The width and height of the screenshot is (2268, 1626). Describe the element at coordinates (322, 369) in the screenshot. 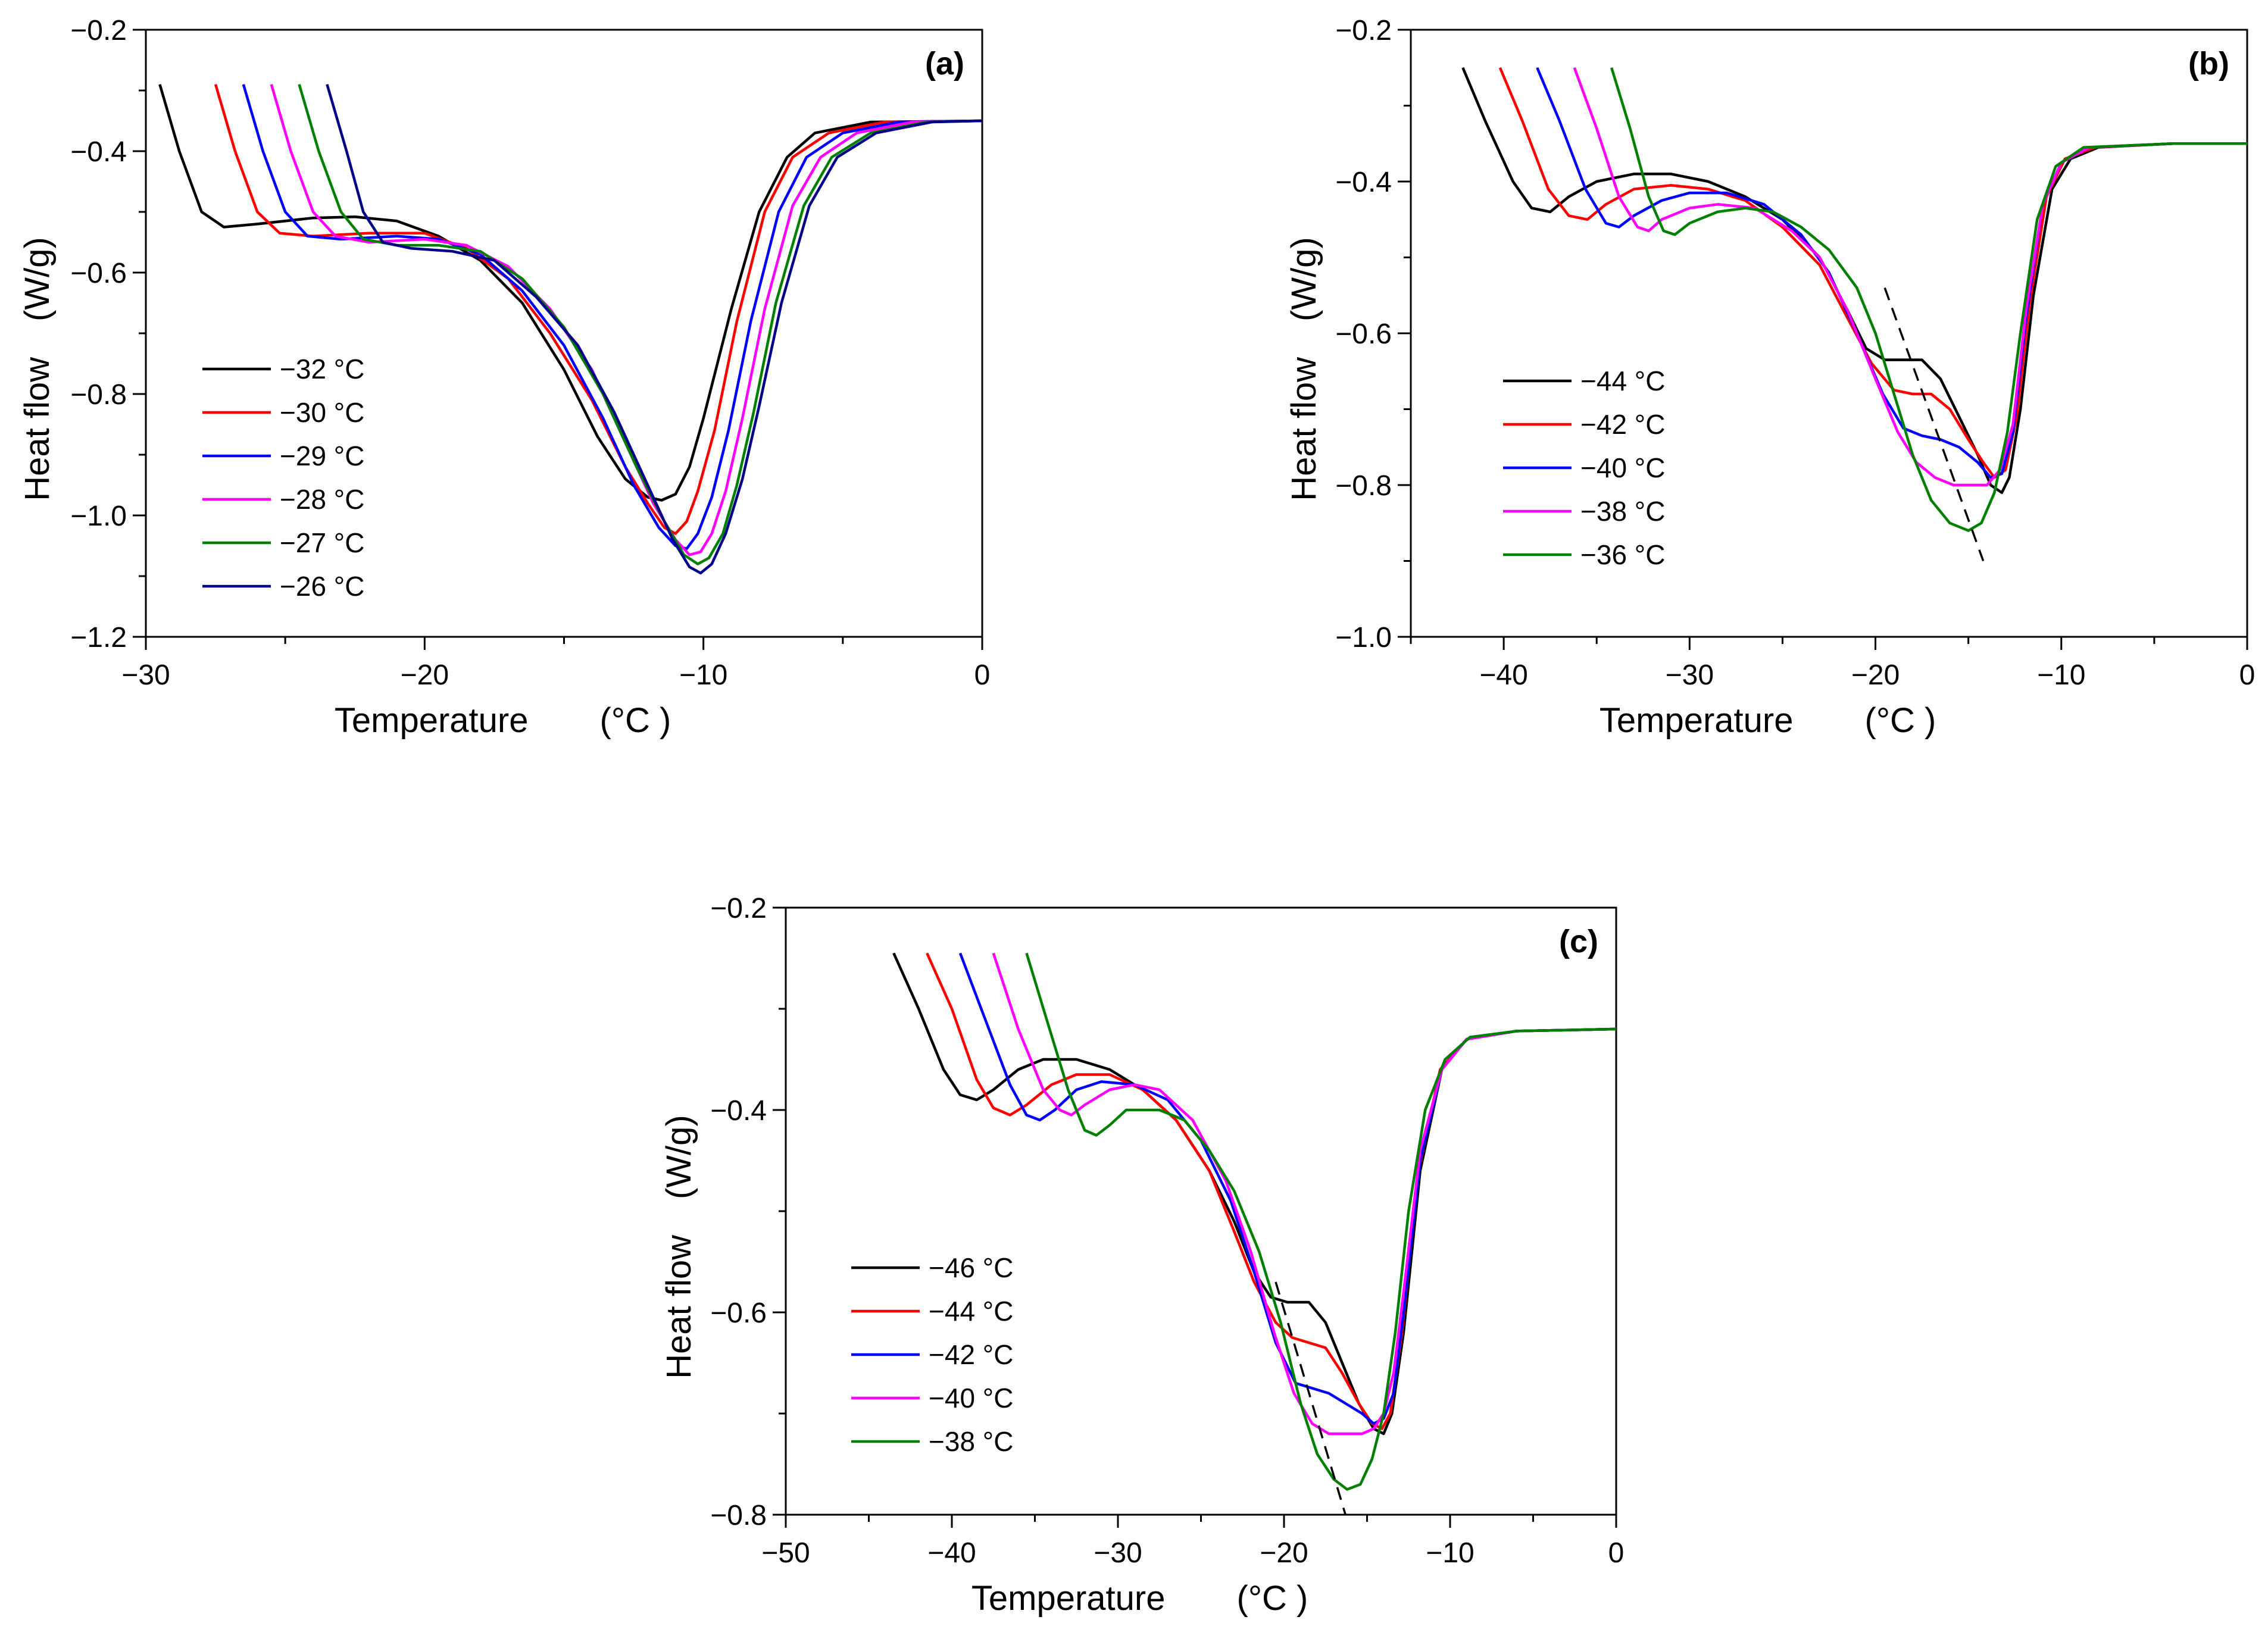

I see `panel-a-legend-label-0: −32 °C` at that location.